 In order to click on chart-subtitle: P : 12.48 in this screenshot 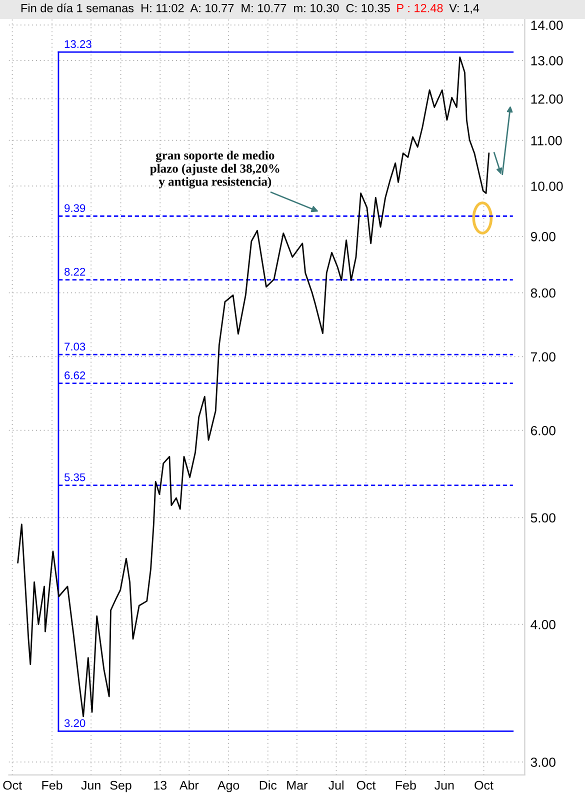, I will do `click(420, 8)`.